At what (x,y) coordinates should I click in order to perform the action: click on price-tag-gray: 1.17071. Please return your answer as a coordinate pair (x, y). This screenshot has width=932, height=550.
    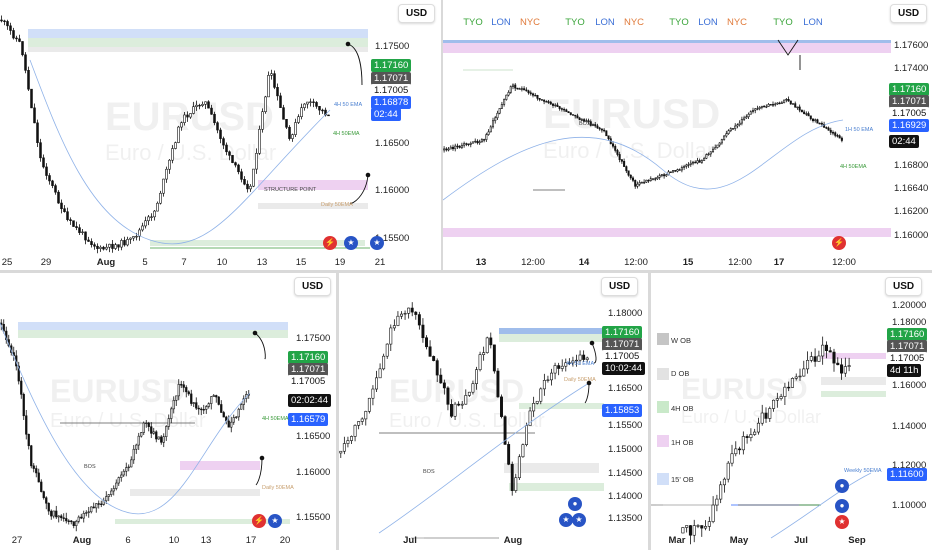
    Looking at the image, I should click on (308, 369).